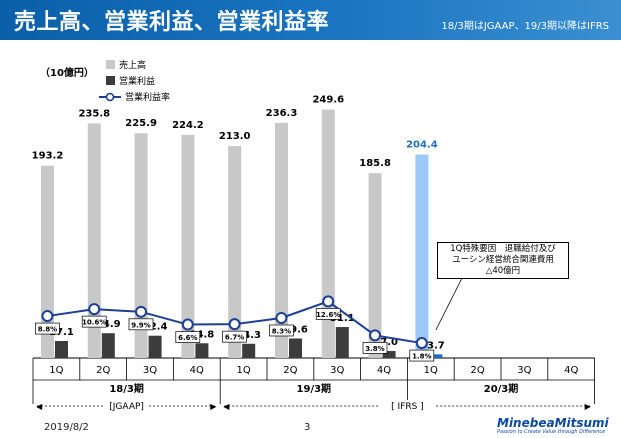  What do you see at coordinates (108, 324) in the screenshot?
I see `op-income-value-label: 24.9` at bounding box center [108, 324].